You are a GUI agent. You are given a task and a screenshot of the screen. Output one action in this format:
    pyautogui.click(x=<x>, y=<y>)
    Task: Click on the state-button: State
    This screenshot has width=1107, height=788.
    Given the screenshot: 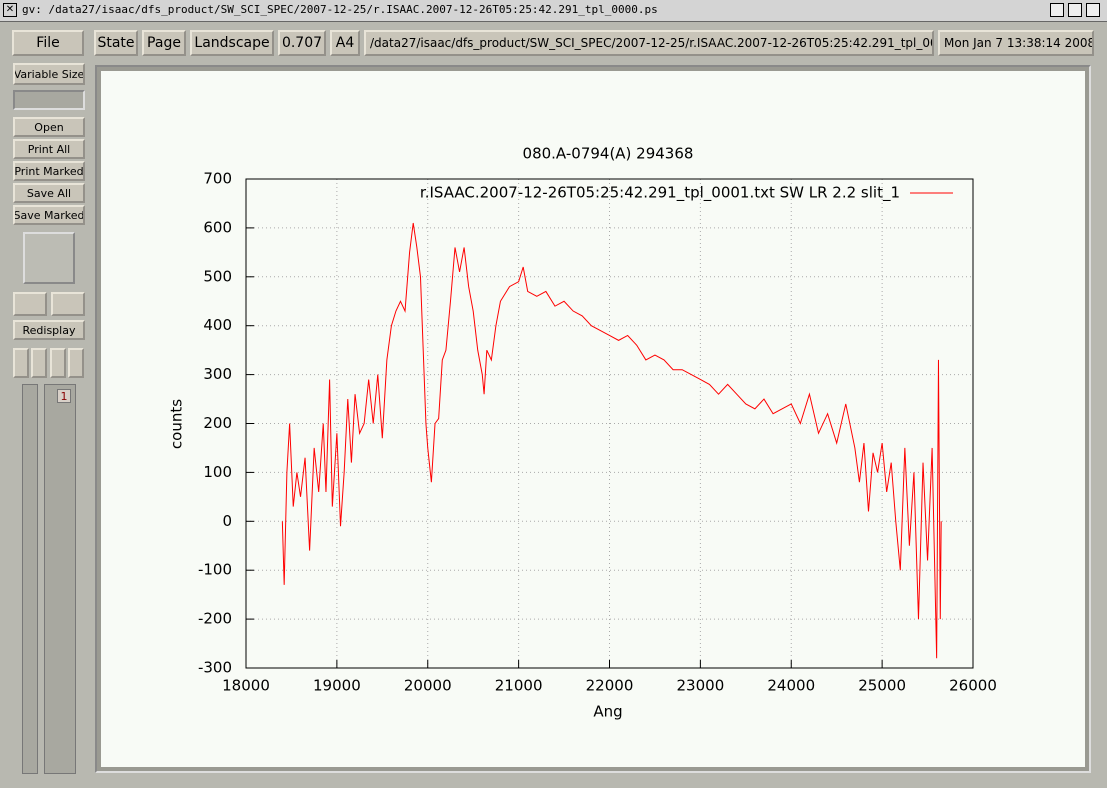 What is the action you would take?
    pyautogui.click(x=116, y=43)
    